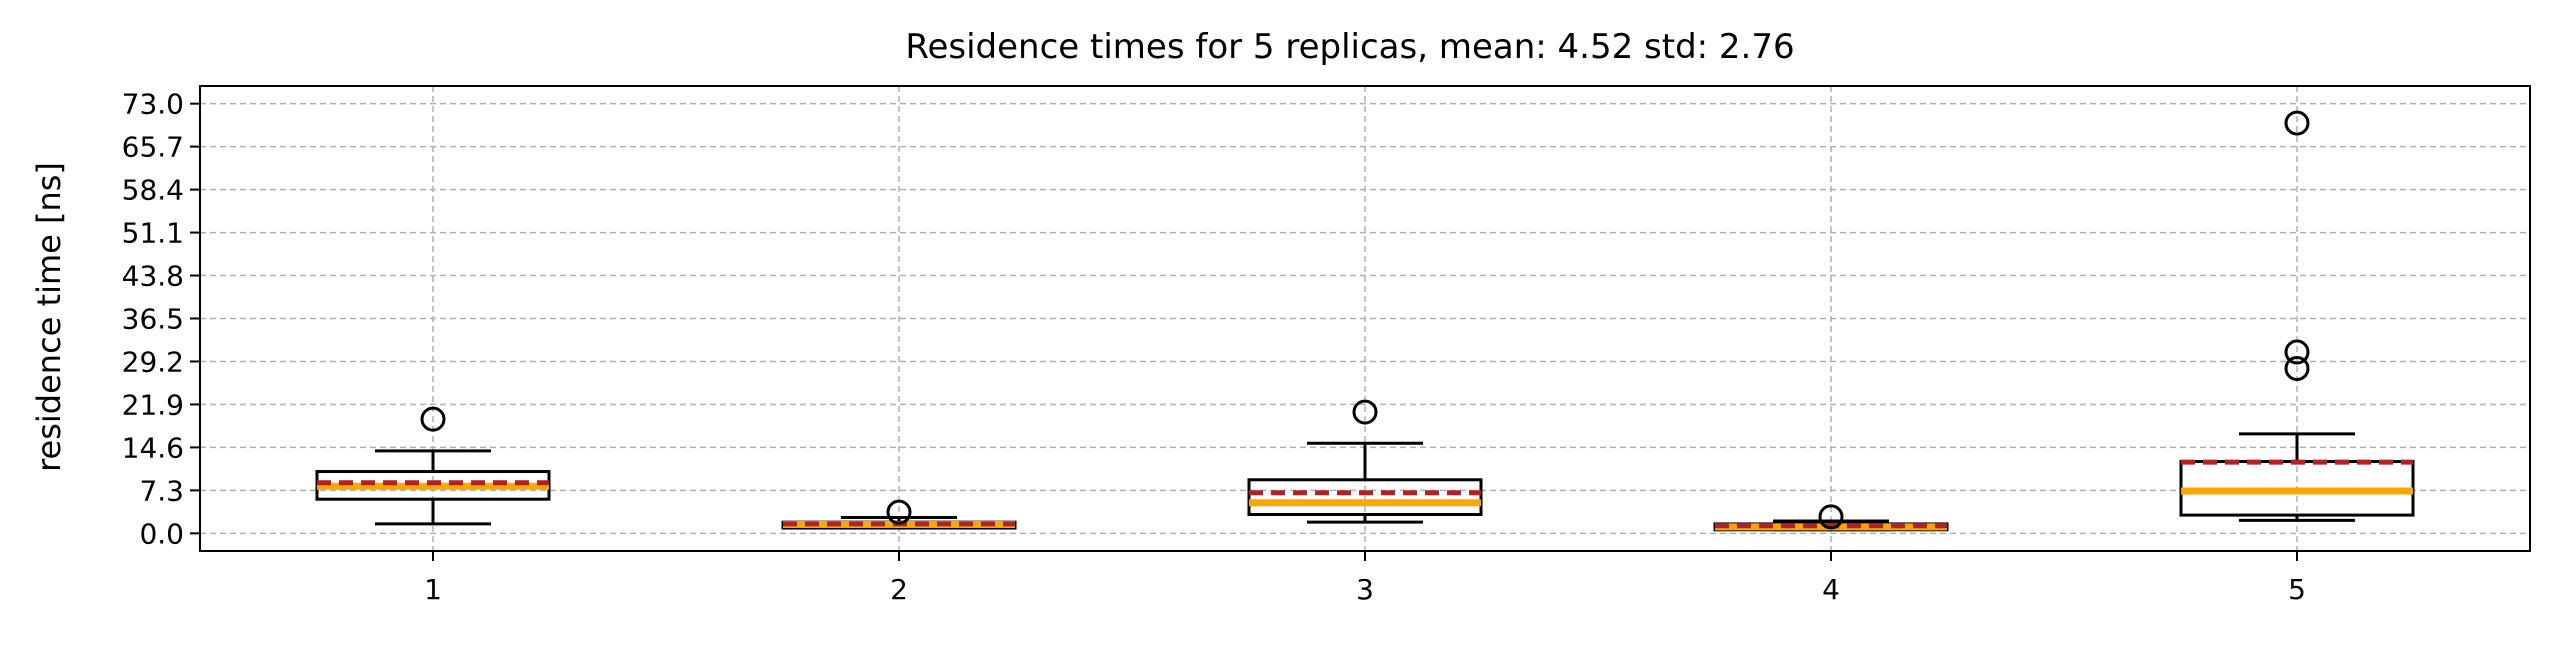  Describe the element at coordinates (153, 233) in the screenshot. I see `y-tick-label: 51.1` at that location.